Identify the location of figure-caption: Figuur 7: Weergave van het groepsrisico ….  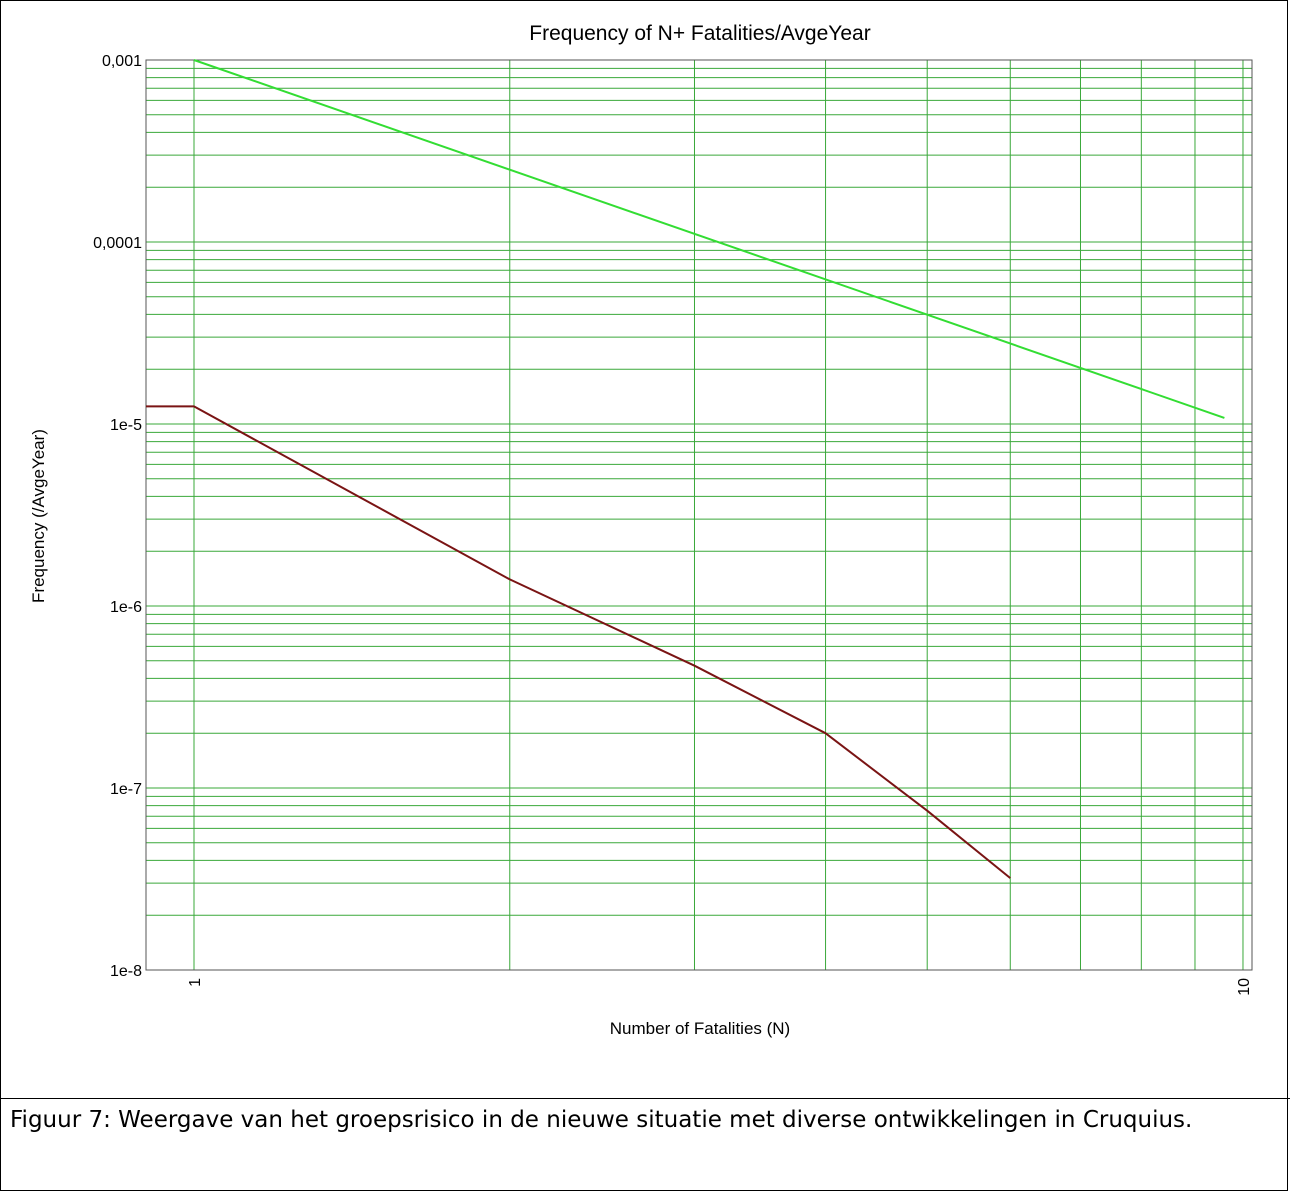
(601, 1120).